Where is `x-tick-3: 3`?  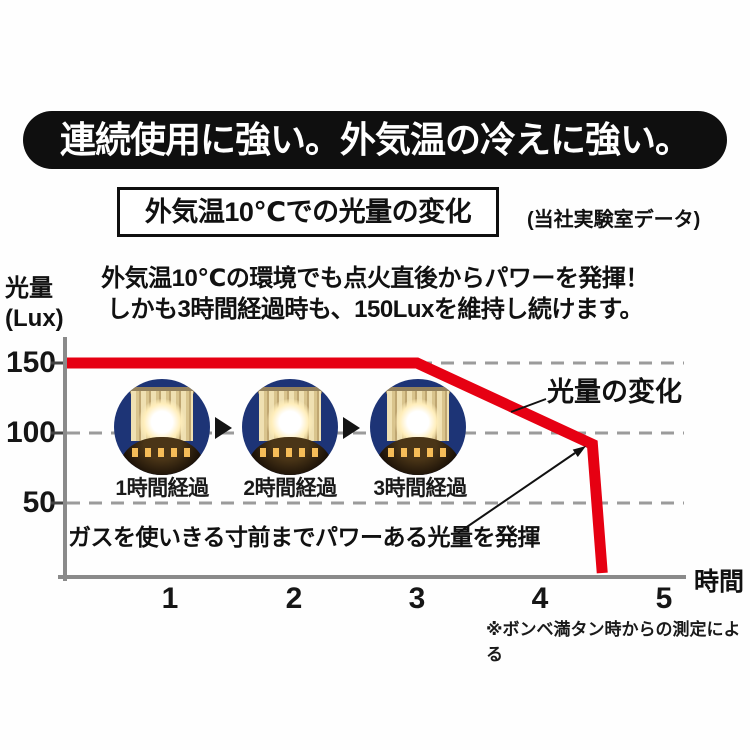
x-tick-3: 3 is located at coordinates (417, 598).